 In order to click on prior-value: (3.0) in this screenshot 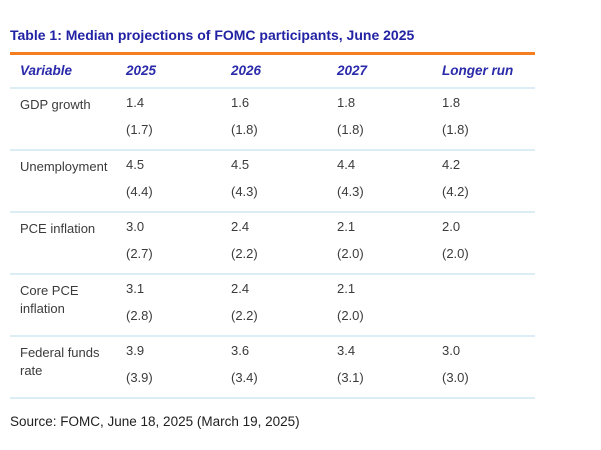, I will do `click(455, 377)`.